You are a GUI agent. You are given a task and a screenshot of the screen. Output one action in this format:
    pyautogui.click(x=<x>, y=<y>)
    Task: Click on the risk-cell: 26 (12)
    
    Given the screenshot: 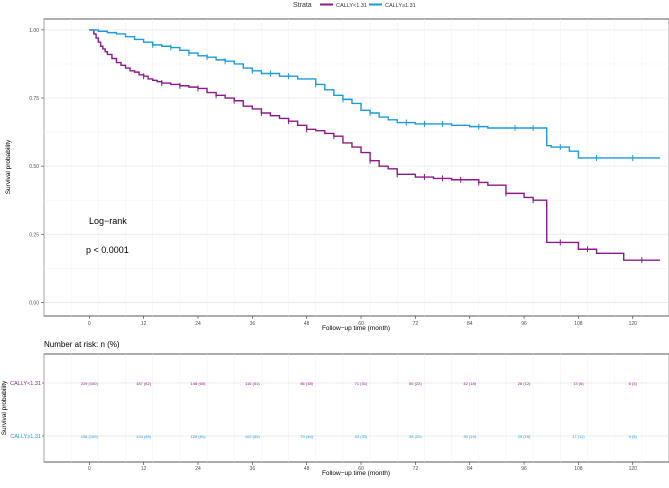 What is the action you would take?
    pyautogui.click(x=524, y=383)
    